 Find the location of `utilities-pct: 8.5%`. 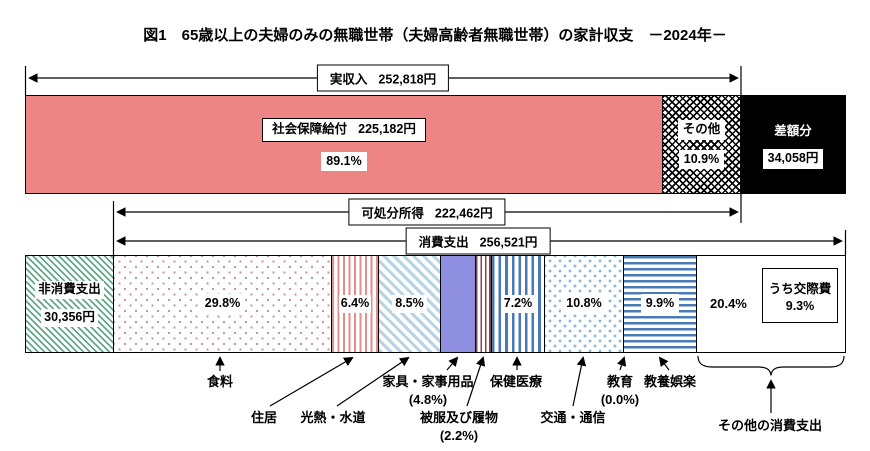

utilities-pct: 8.5% is located at coordinates (409, 304).